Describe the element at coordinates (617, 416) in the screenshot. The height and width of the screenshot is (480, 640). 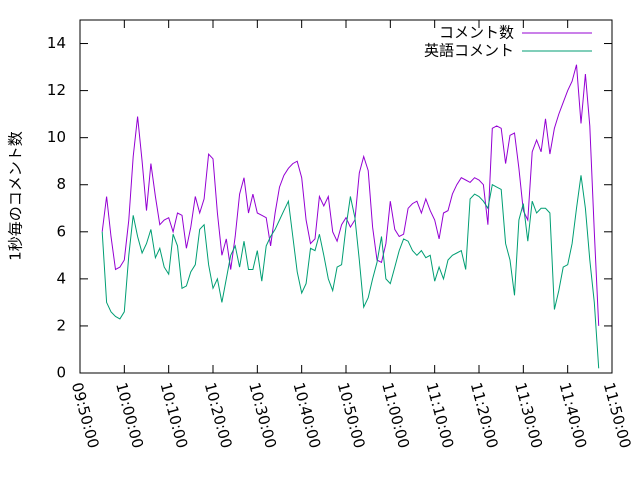
I see `x-tick-label: 11:50:00` at that location.